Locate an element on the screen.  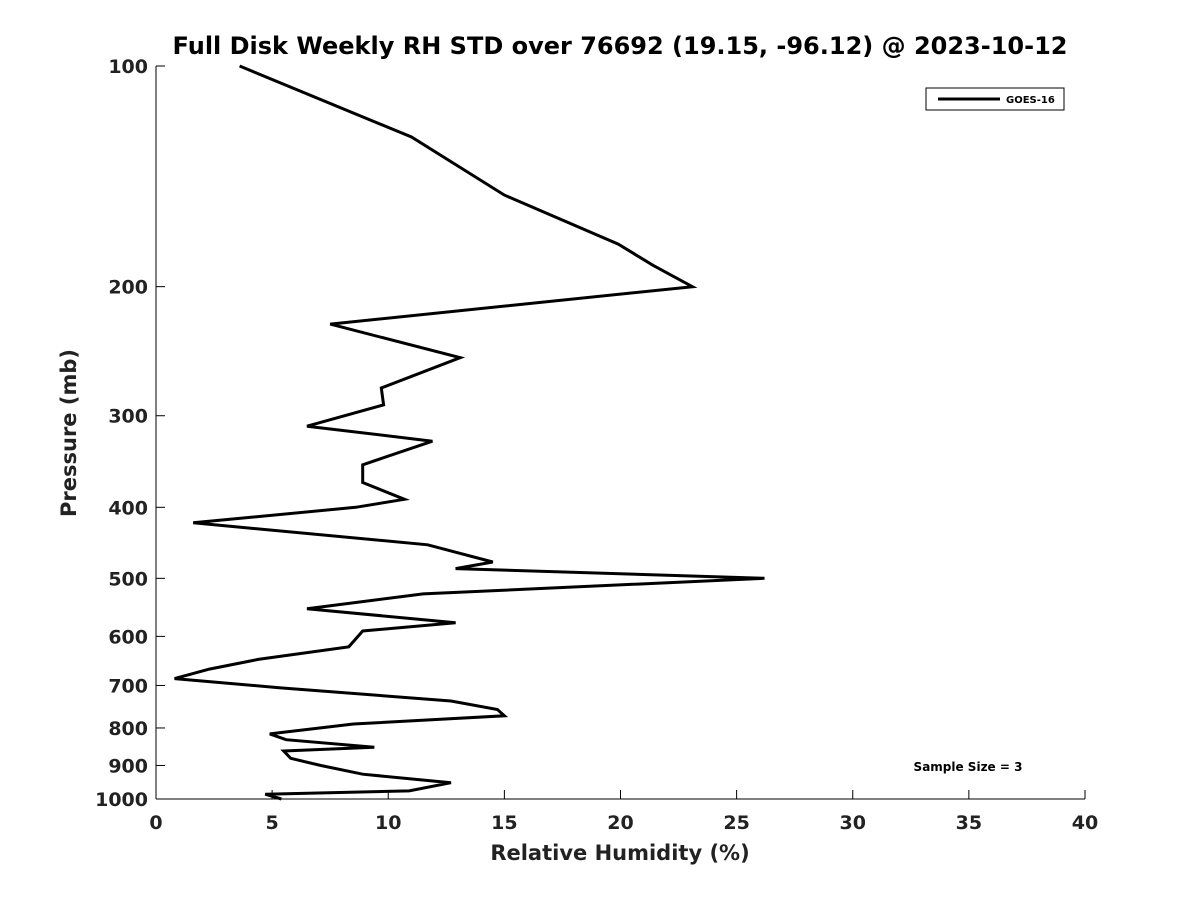
x-tick-label: 35 is located at coordinates (969, 823).